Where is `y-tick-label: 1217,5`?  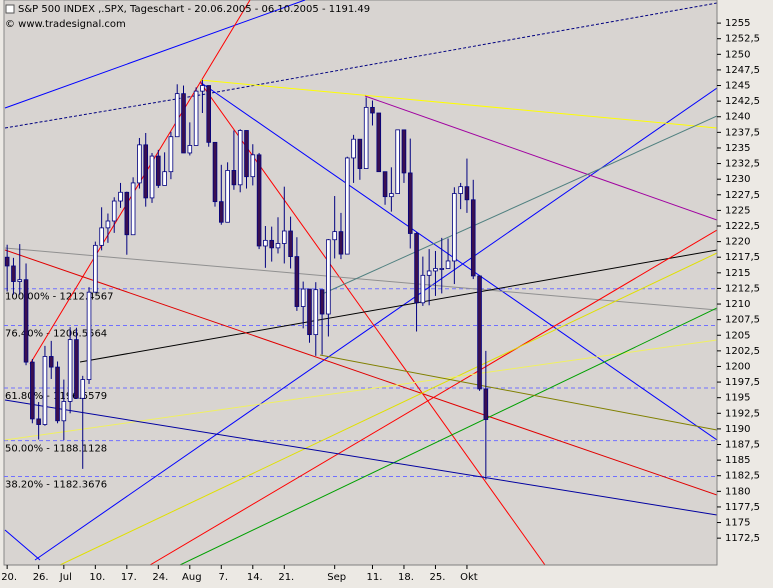 y-tick-label: 1217,5 is located at coordinates (742, 257).